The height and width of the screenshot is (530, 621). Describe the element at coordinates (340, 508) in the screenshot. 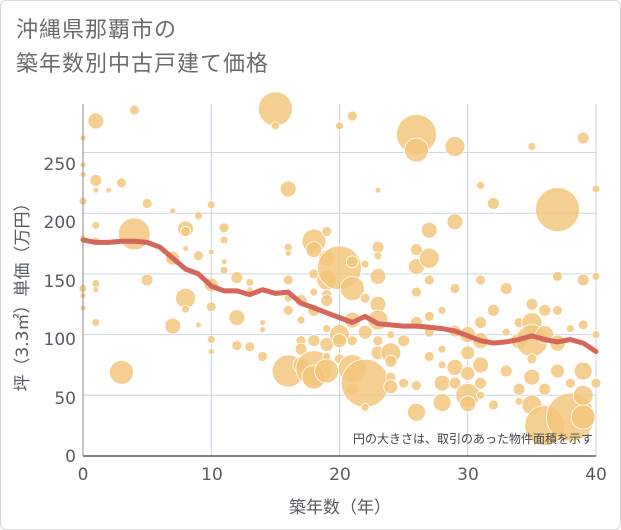

I see `x-axis-label: 築年数（年）` at that location.